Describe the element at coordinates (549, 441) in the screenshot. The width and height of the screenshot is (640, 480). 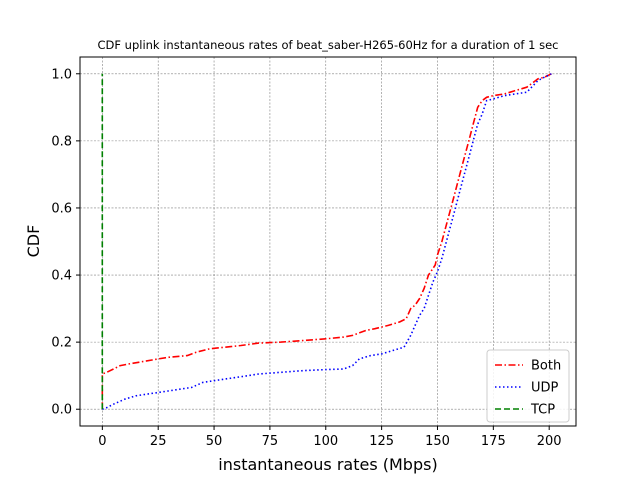
I see `x-tick-label: 200` at that location.